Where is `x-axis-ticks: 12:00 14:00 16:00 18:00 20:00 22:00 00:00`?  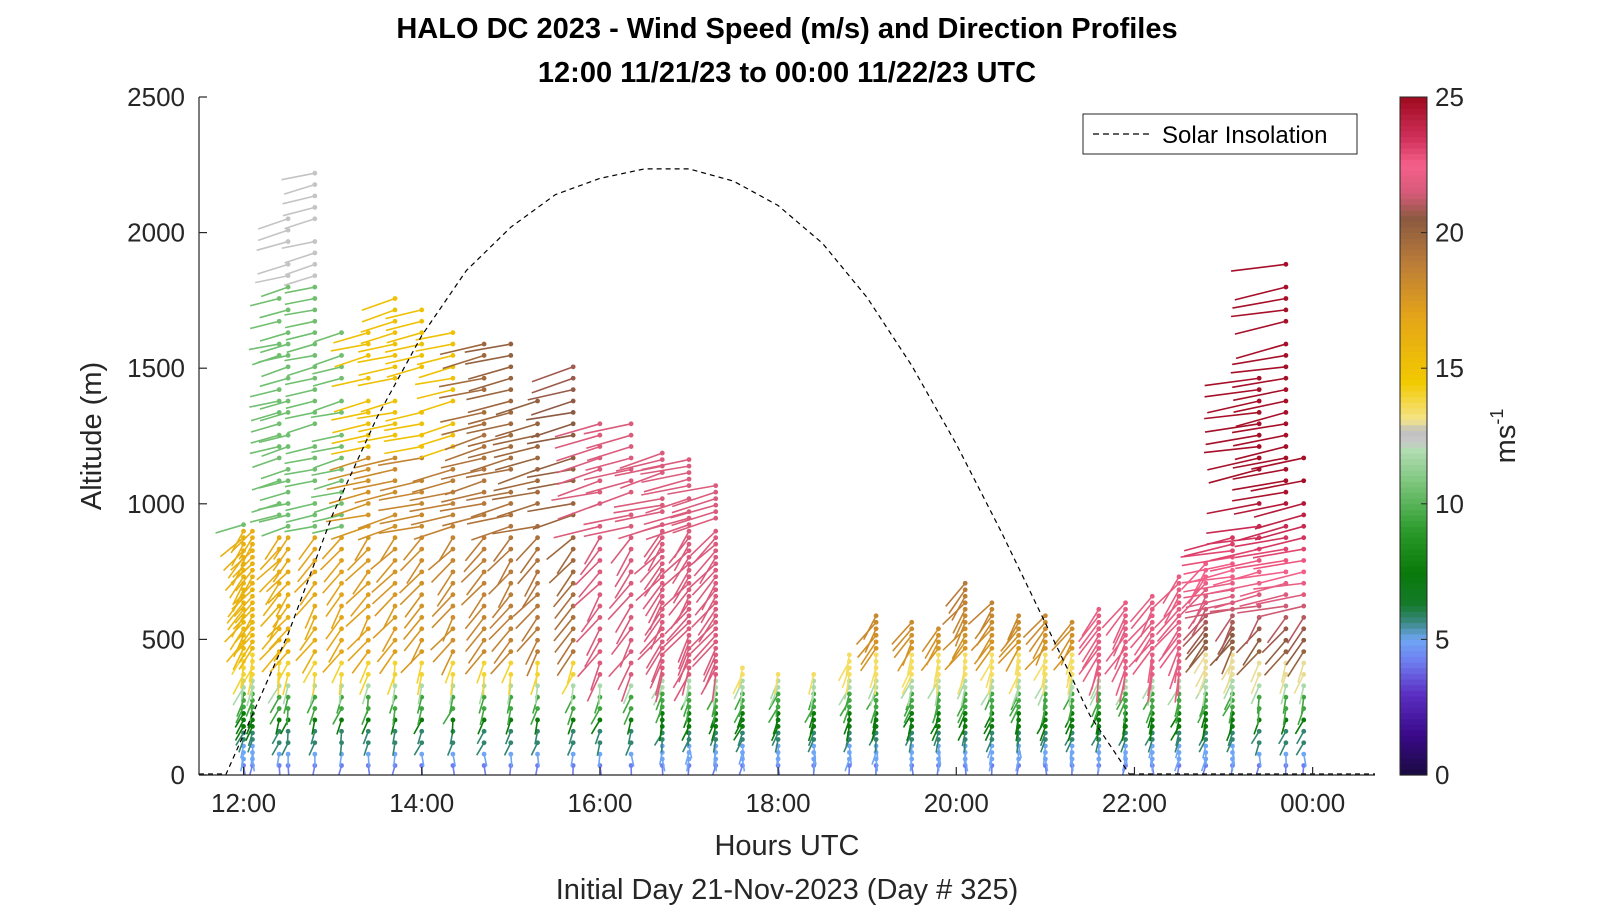 x-axis-ticks: 12:00 14:00 16:00 18:00 20:00 22:00 00:00 is located at coordinates (778, 792).